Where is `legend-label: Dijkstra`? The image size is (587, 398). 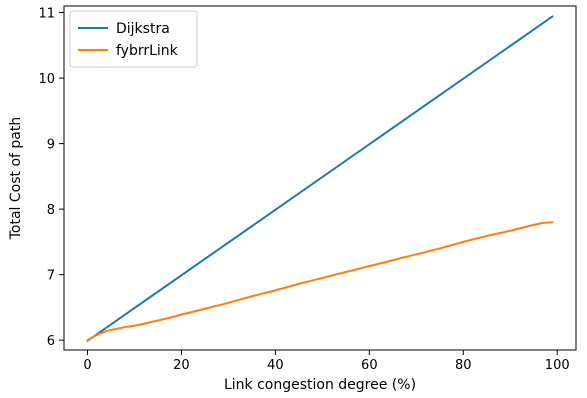
legend-label: Dijkstra is located at coordinates (143, 29).